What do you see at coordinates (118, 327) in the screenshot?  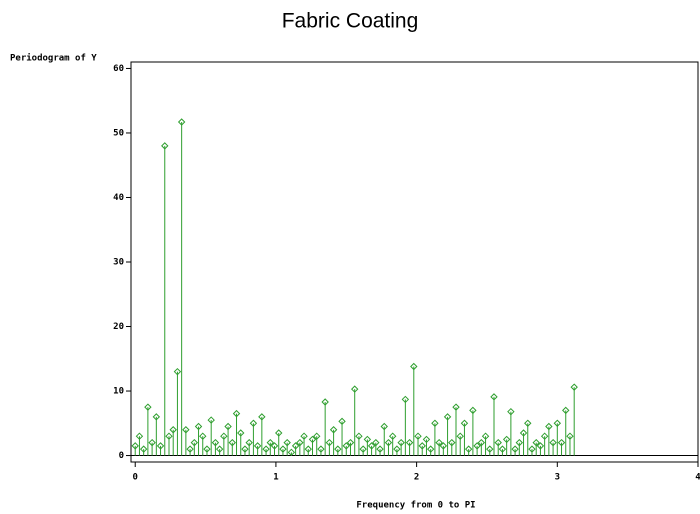 I see `y-tick-label: 20` at bounding box center [118, 327].